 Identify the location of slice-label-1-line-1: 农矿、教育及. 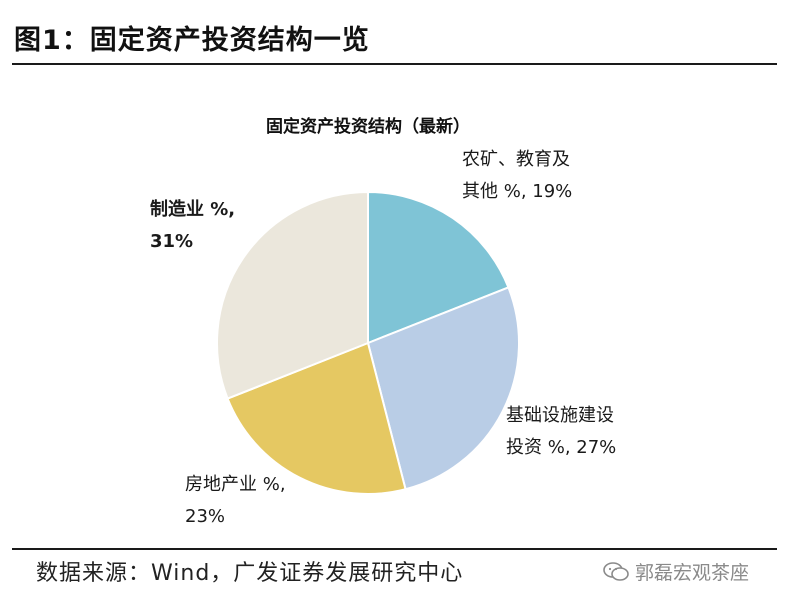
(516, 159).